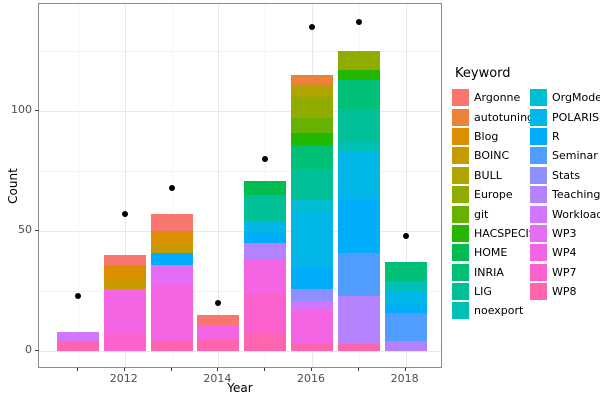  I want to click on legend-item-HOME: HOME, so click(491, 252).